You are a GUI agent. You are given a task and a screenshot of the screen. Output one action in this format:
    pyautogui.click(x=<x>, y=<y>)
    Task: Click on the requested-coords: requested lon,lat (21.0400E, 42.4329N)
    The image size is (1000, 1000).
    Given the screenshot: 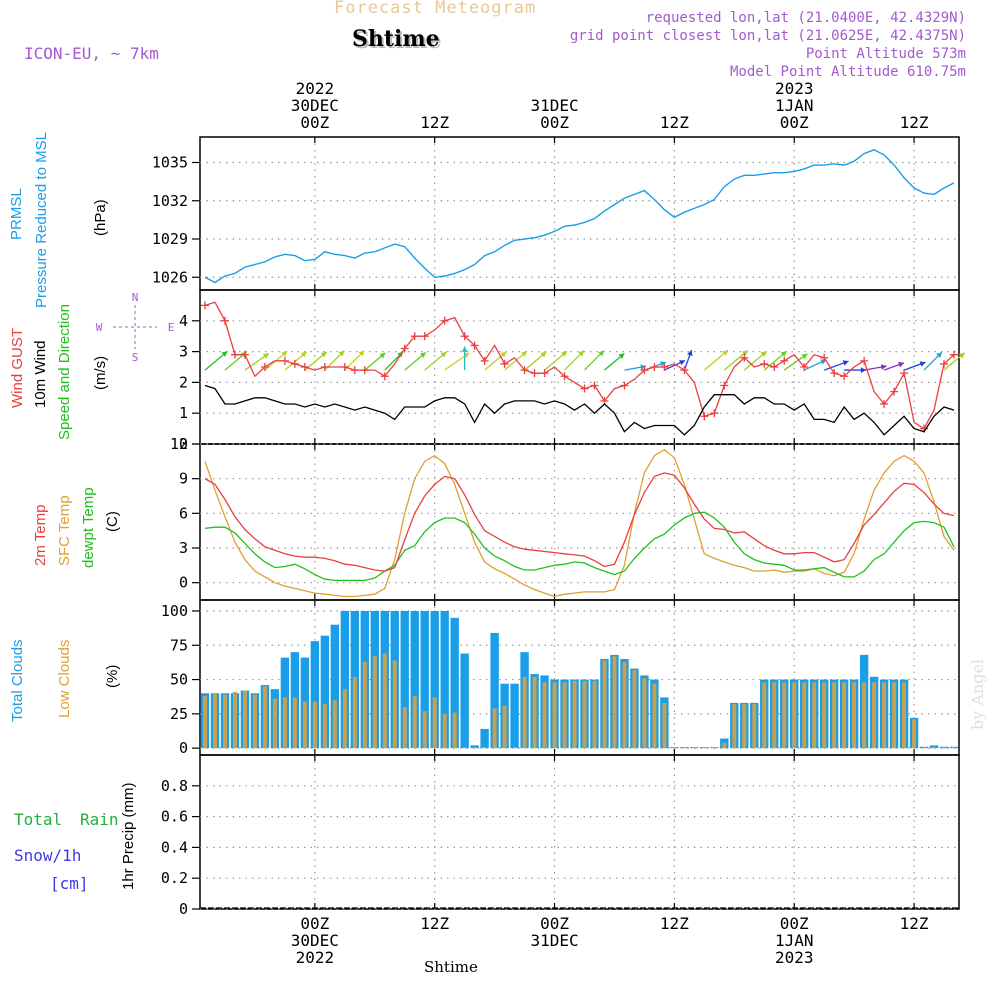 What is the action you would take?
    pyautogui.click(x=805, y=18)
    